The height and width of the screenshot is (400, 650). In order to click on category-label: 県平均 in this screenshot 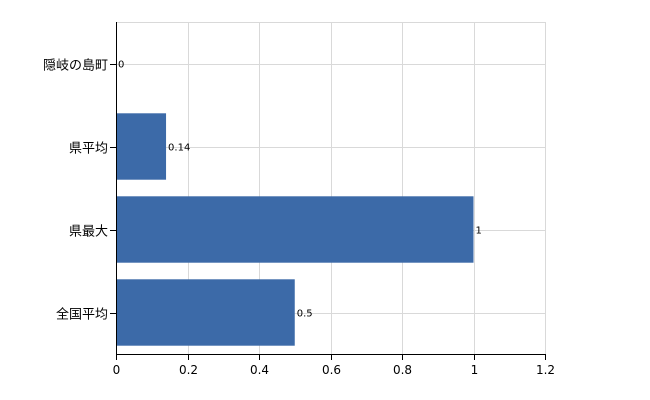, I will do `click(88, 149)`.